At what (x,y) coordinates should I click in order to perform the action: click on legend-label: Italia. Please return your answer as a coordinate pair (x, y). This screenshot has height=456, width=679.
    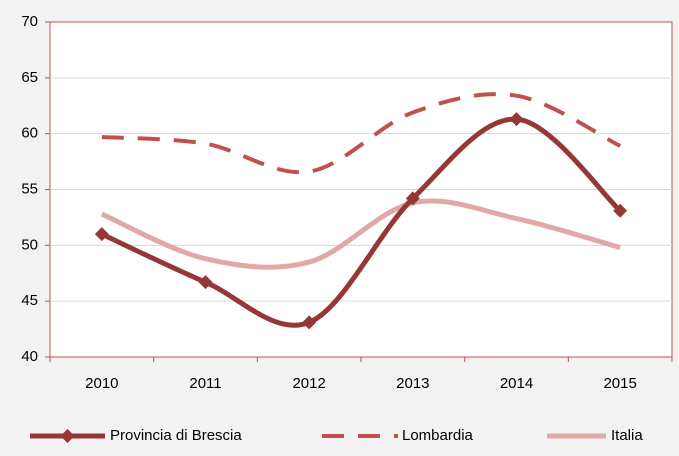
    Looking at the image, I should click on (627, 435).